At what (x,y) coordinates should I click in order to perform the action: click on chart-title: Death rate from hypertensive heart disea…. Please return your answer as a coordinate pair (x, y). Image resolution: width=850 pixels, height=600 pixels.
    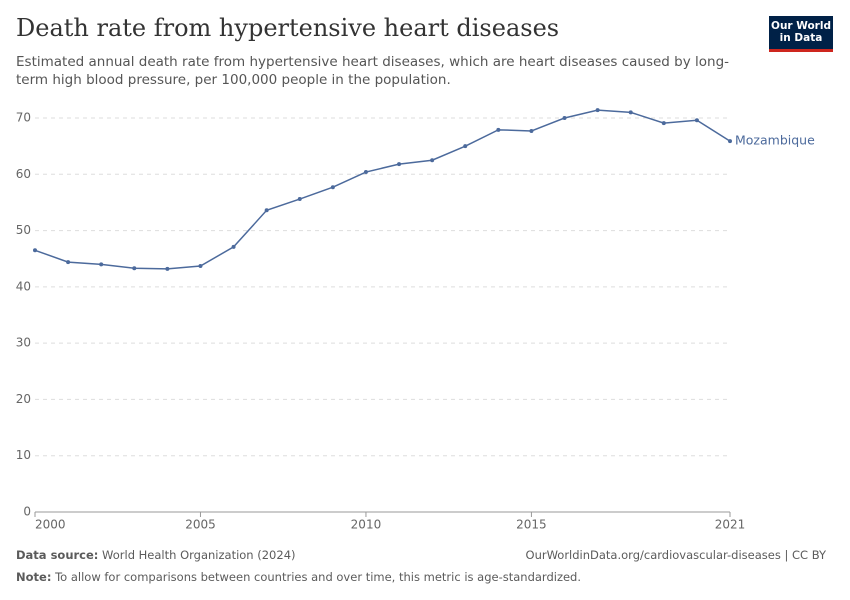
    Looking at the image, I should click on (288, 28).